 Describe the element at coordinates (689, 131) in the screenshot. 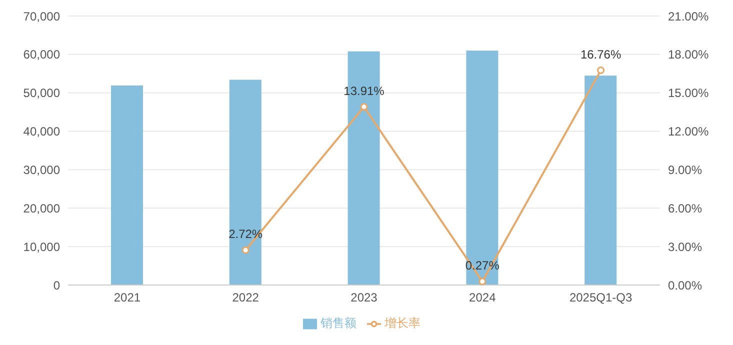

I see `y2-tick-label: 12.00%` at that location.